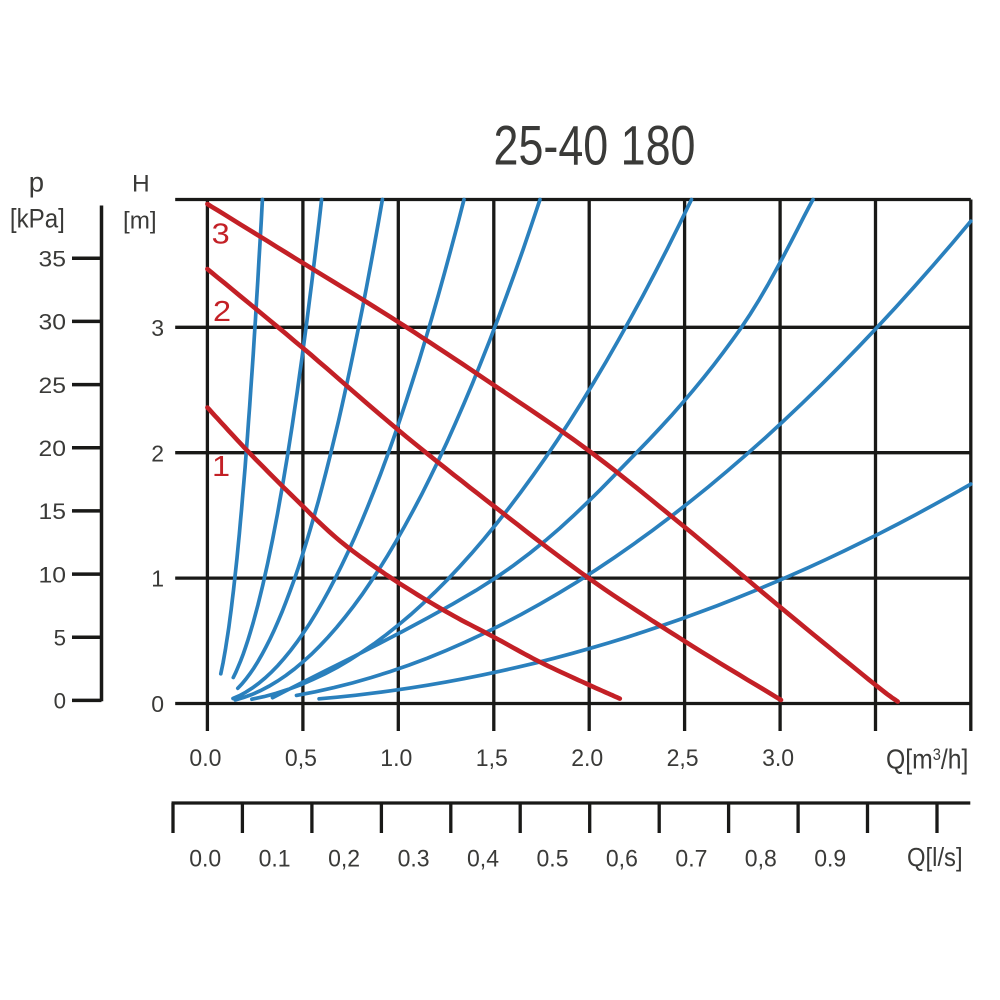 The width and height of the screenshot is (1000, 1000). I want to click on svg-text: 30, so click(53, 322).